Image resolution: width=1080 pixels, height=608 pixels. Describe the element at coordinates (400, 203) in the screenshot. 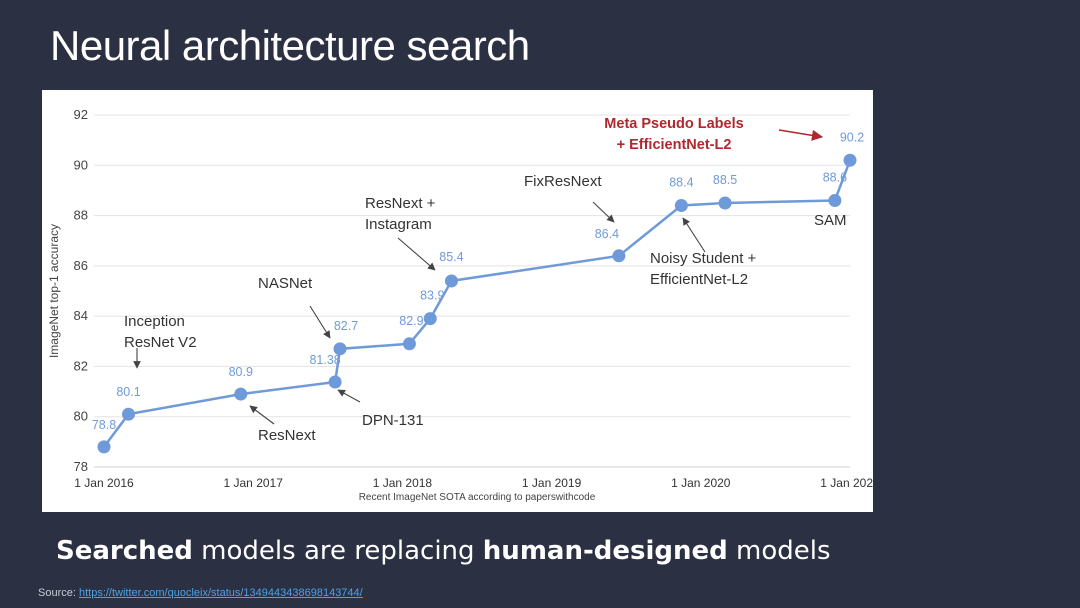

I see `annotation-text: ResNext +` at that location.